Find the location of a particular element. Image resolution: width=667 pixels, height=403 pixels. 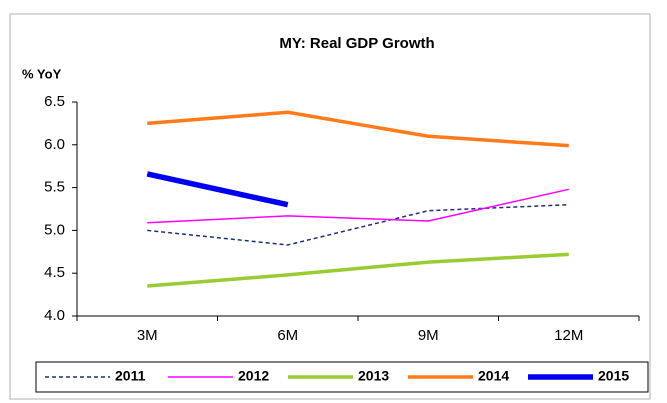

y-tick-label: 5.5 is located at coordinates (54, 187).